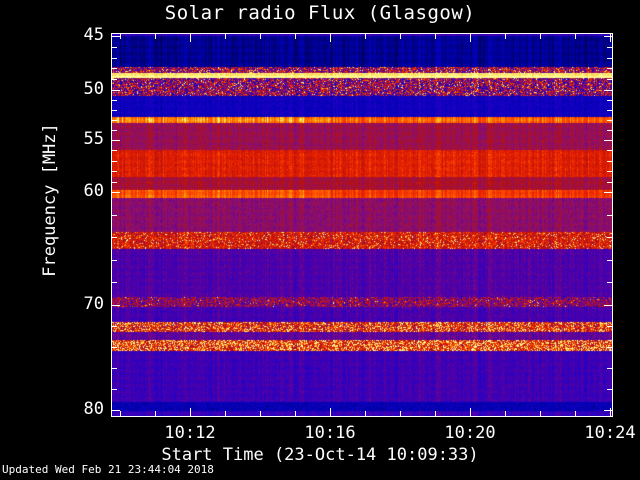 This screenshot has height=480, width=640. Describe the element at coordinates (320, 455) in the screenshot. I see `x-axis-title: Start Time (23-Oct-14 10:09:33)` at that location.